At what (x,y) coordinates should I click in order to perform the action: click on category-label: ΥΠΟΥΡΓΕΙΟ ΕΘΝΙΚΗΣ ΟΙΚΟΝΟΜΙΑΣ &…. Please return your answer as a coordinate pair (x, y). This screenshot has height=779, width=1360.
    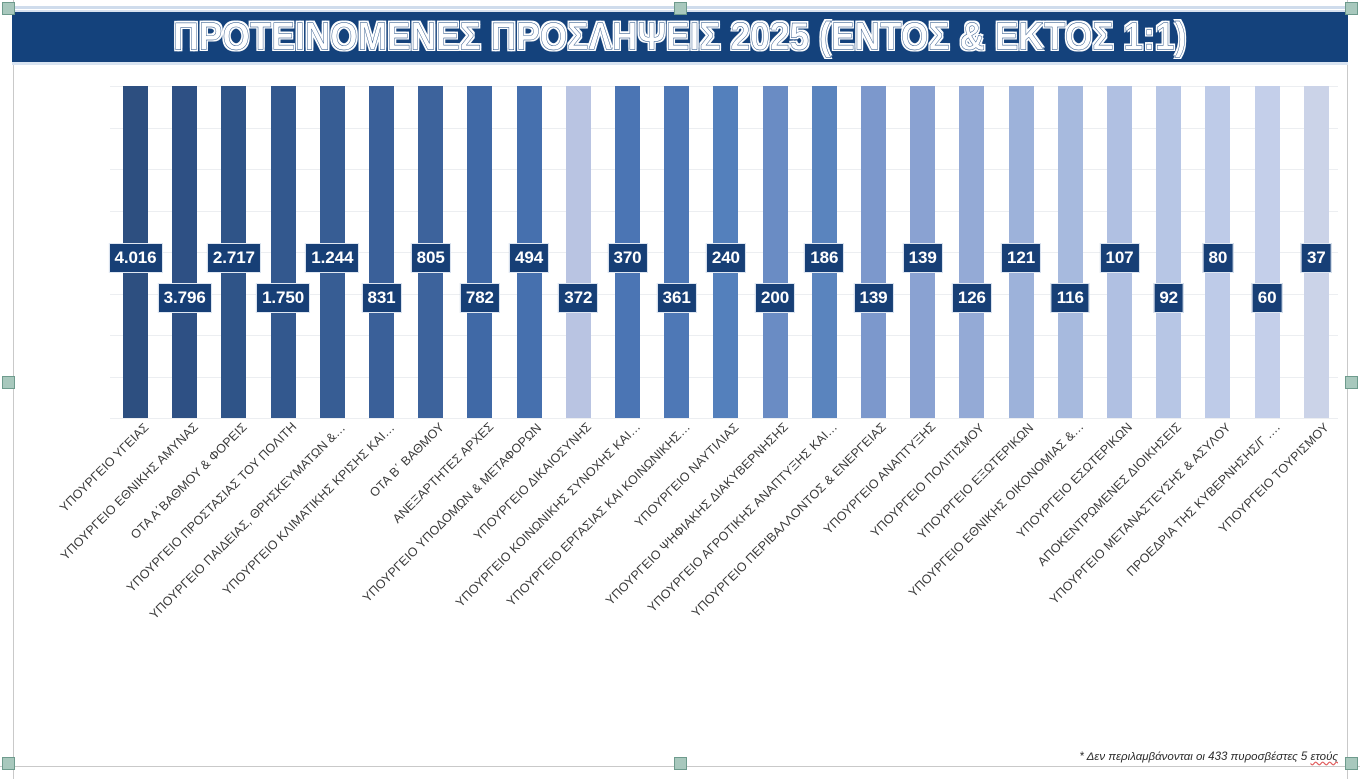
    Looking at the image, I should click on (996, 510).